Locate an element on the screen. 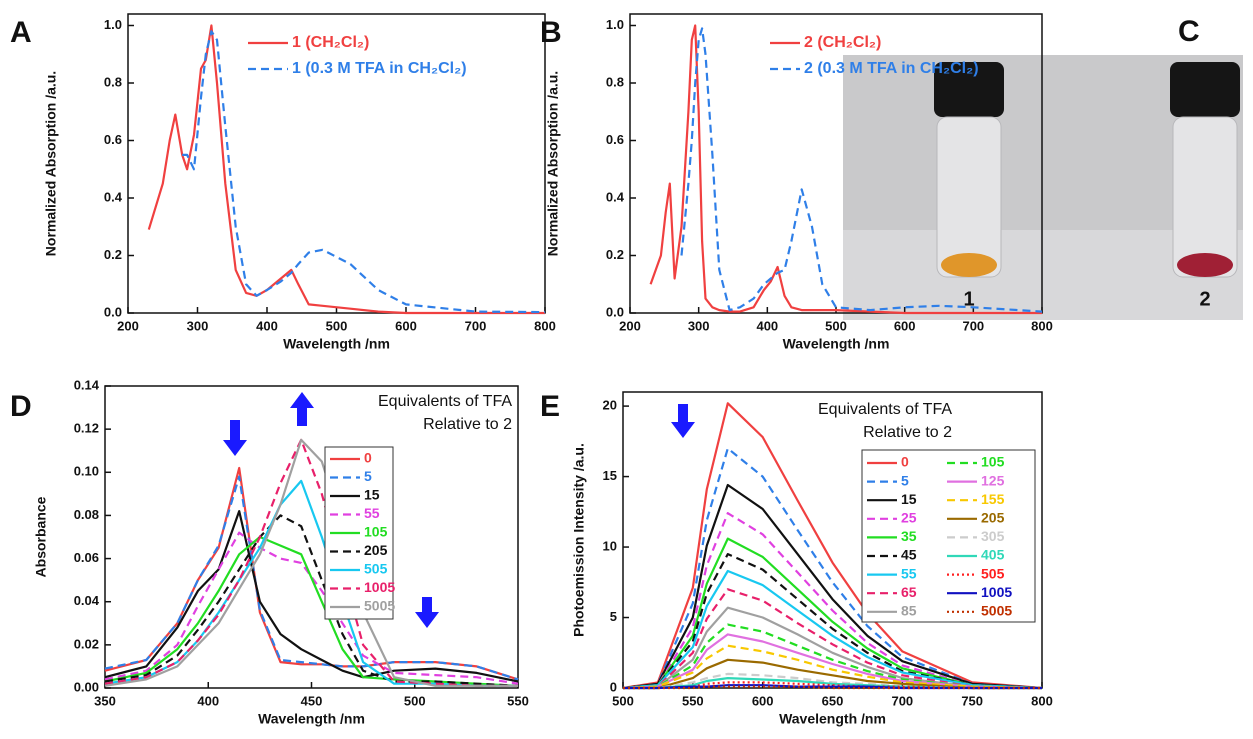 This screenshot has height=739, width=1253. legend-label: 25 is located at coordinates (909, 518).